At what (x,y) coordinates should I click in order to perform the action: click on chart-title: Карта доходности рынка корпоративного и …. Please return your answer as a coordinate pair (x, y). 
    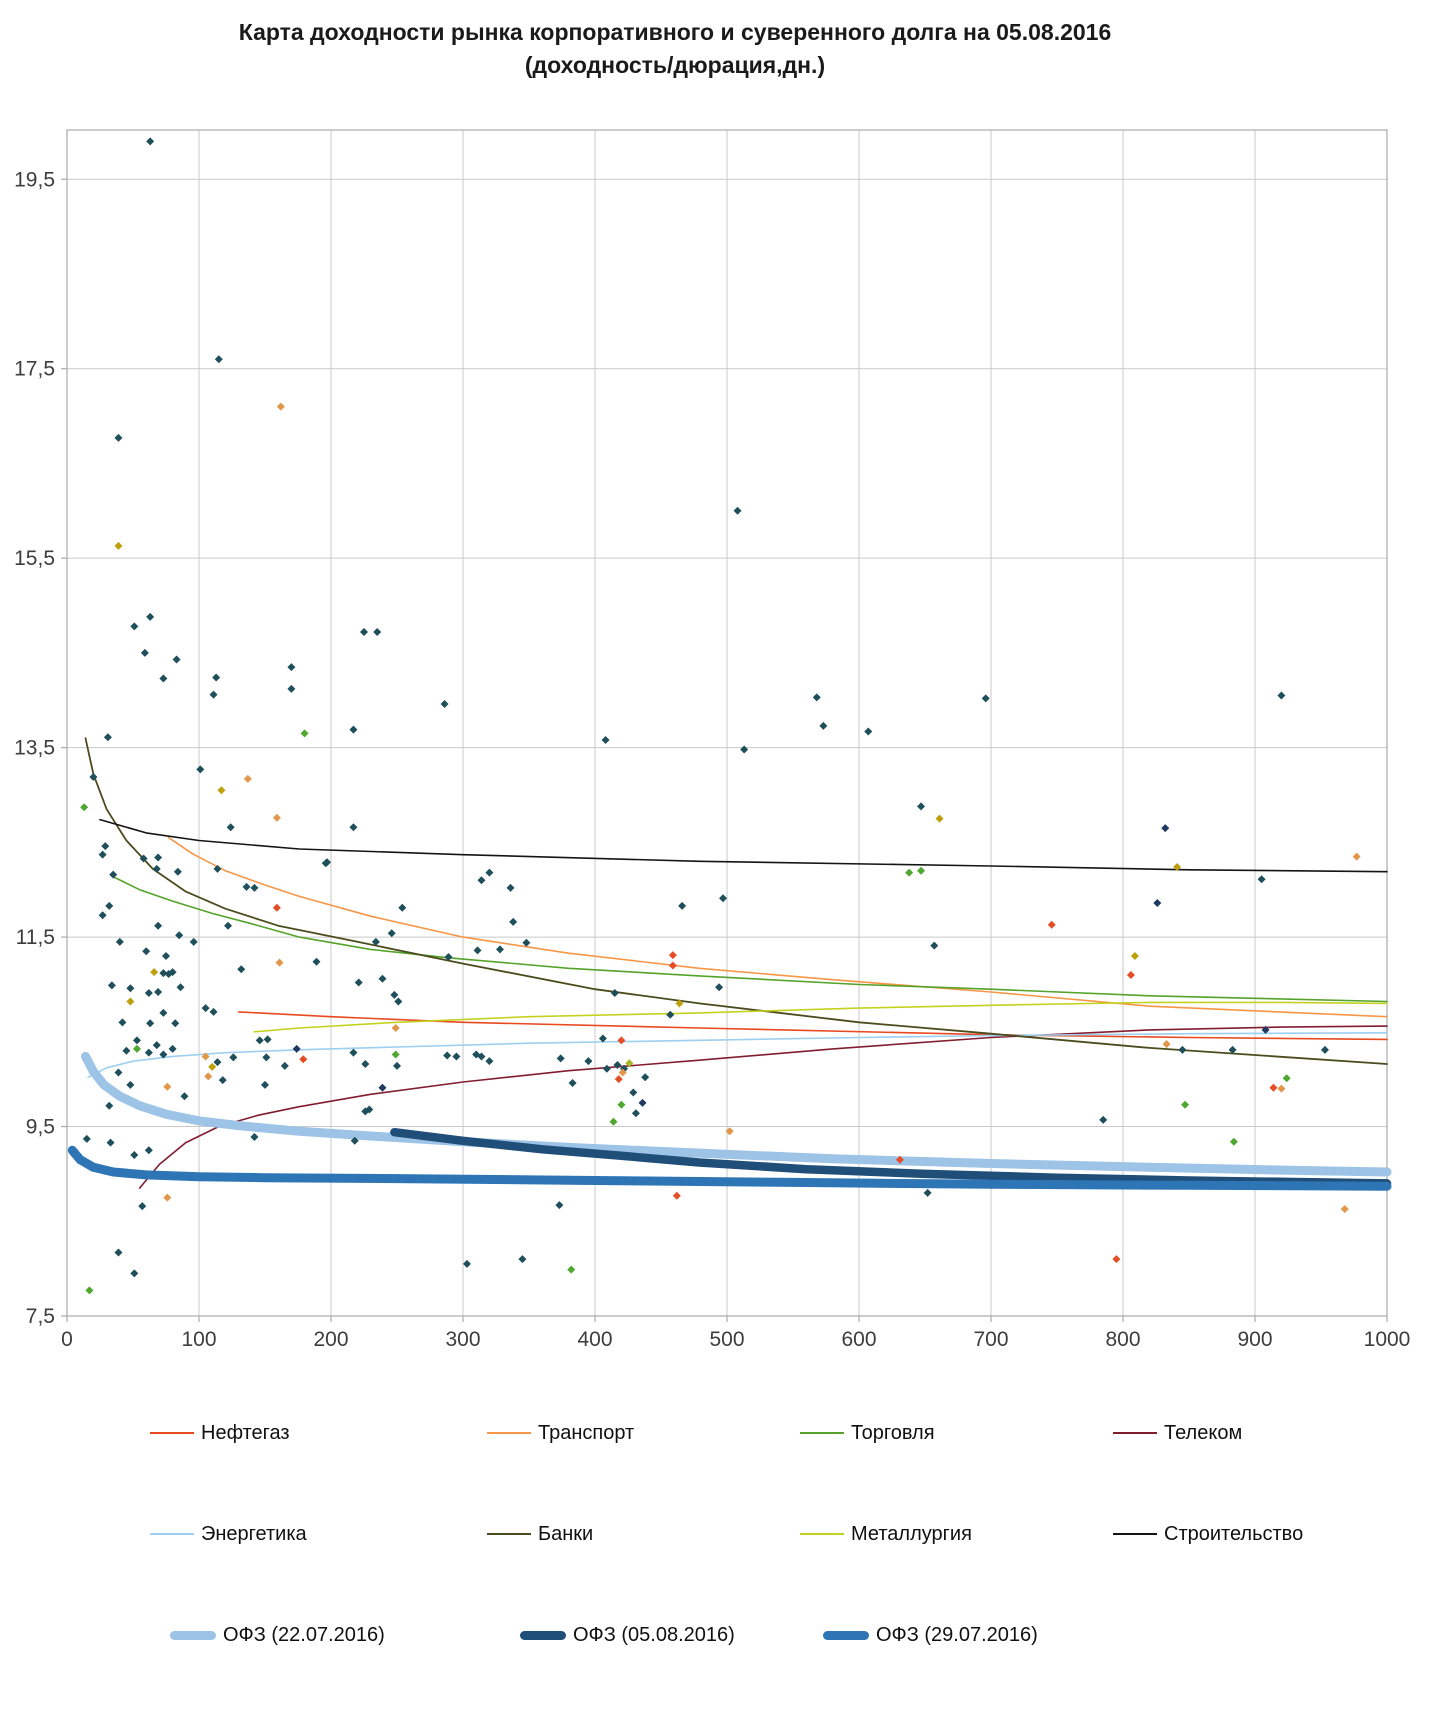
    Looking at the image, I should click on (675, 49).